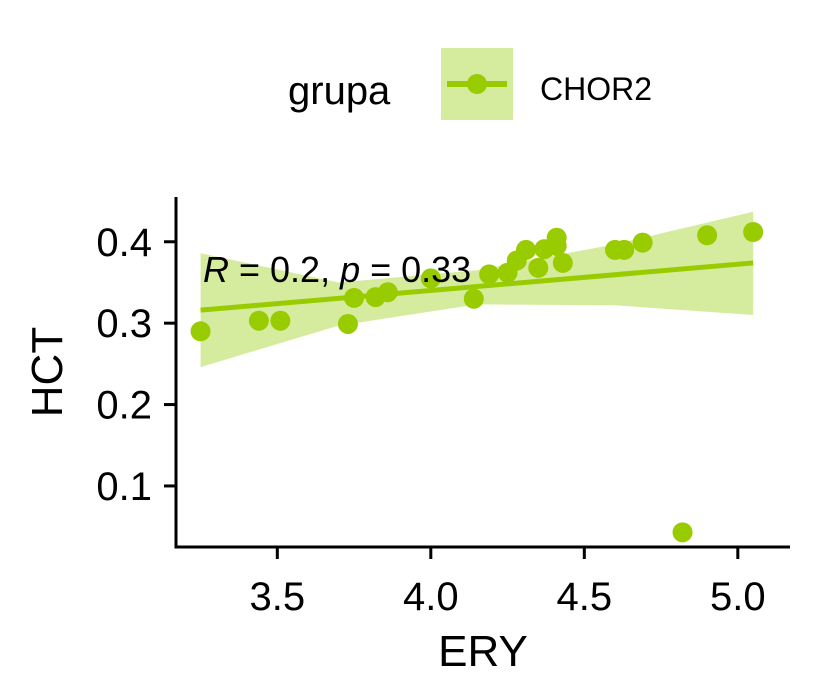  Describe the element at coordinates (431, 597) in the screenshot. I see `x-tick-label: 4.0` at that location.